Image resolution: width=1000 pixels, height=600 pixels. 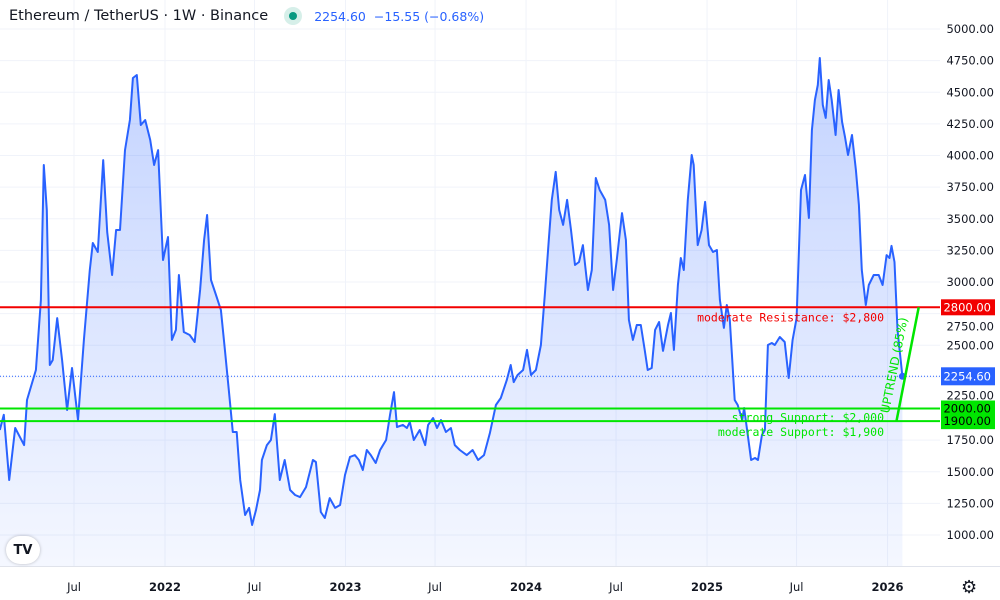 I want to click on price-change: −15.55, so click(x=397, y=16).